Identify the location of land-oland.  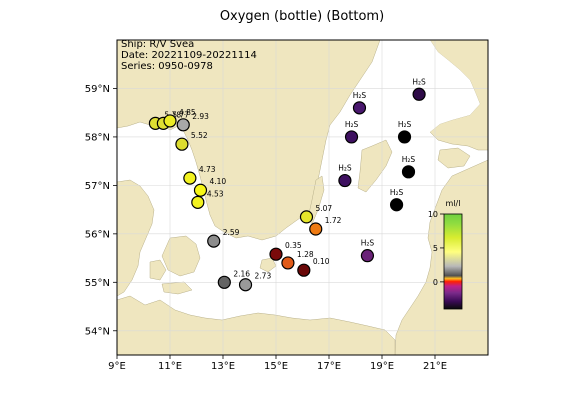
(316, 200).